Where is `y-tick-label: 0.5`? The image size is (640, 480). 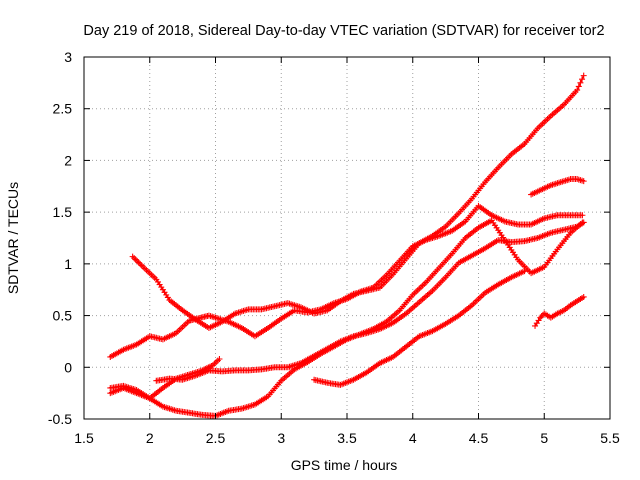
y-tick-label: 0.5 is located at coordinates (63, 316).